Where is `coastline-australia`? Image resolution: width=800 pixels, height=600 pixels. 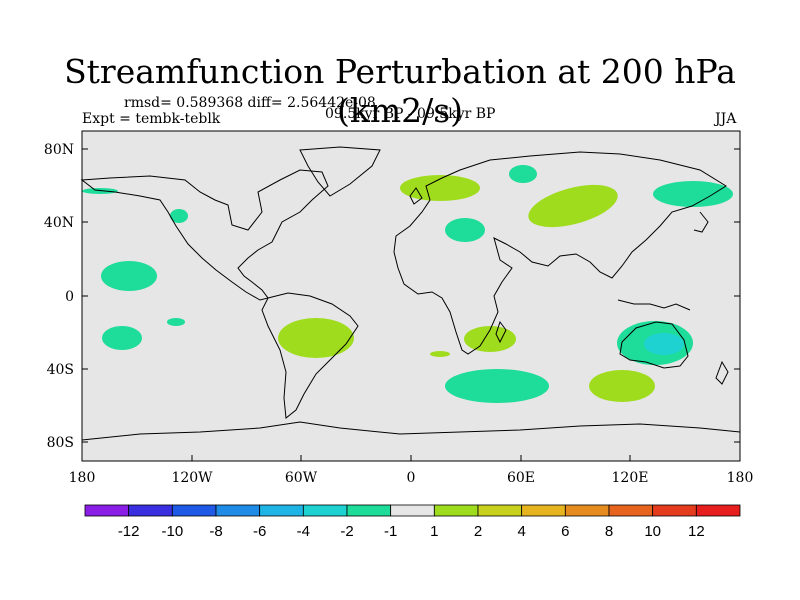 coastline-australia is located at coordinates (654, 345).